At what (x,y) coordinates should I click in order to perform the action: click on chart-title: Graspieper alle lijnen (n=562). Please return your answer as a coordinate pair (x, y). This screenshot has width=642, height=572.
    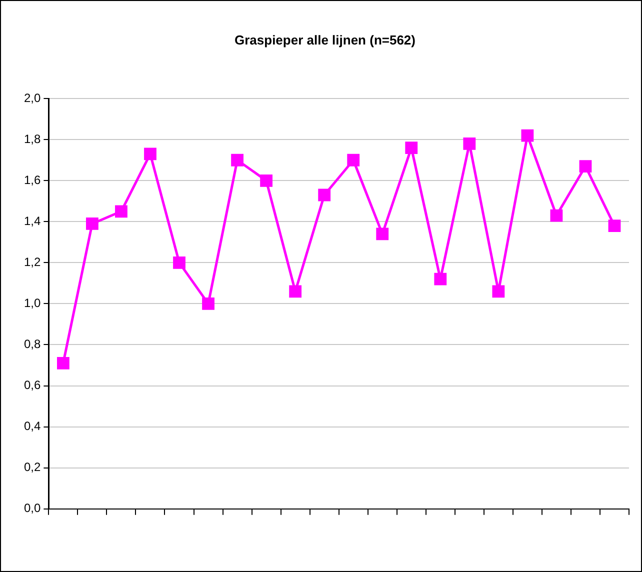
    Looking at the image, I should click on (325, 40).